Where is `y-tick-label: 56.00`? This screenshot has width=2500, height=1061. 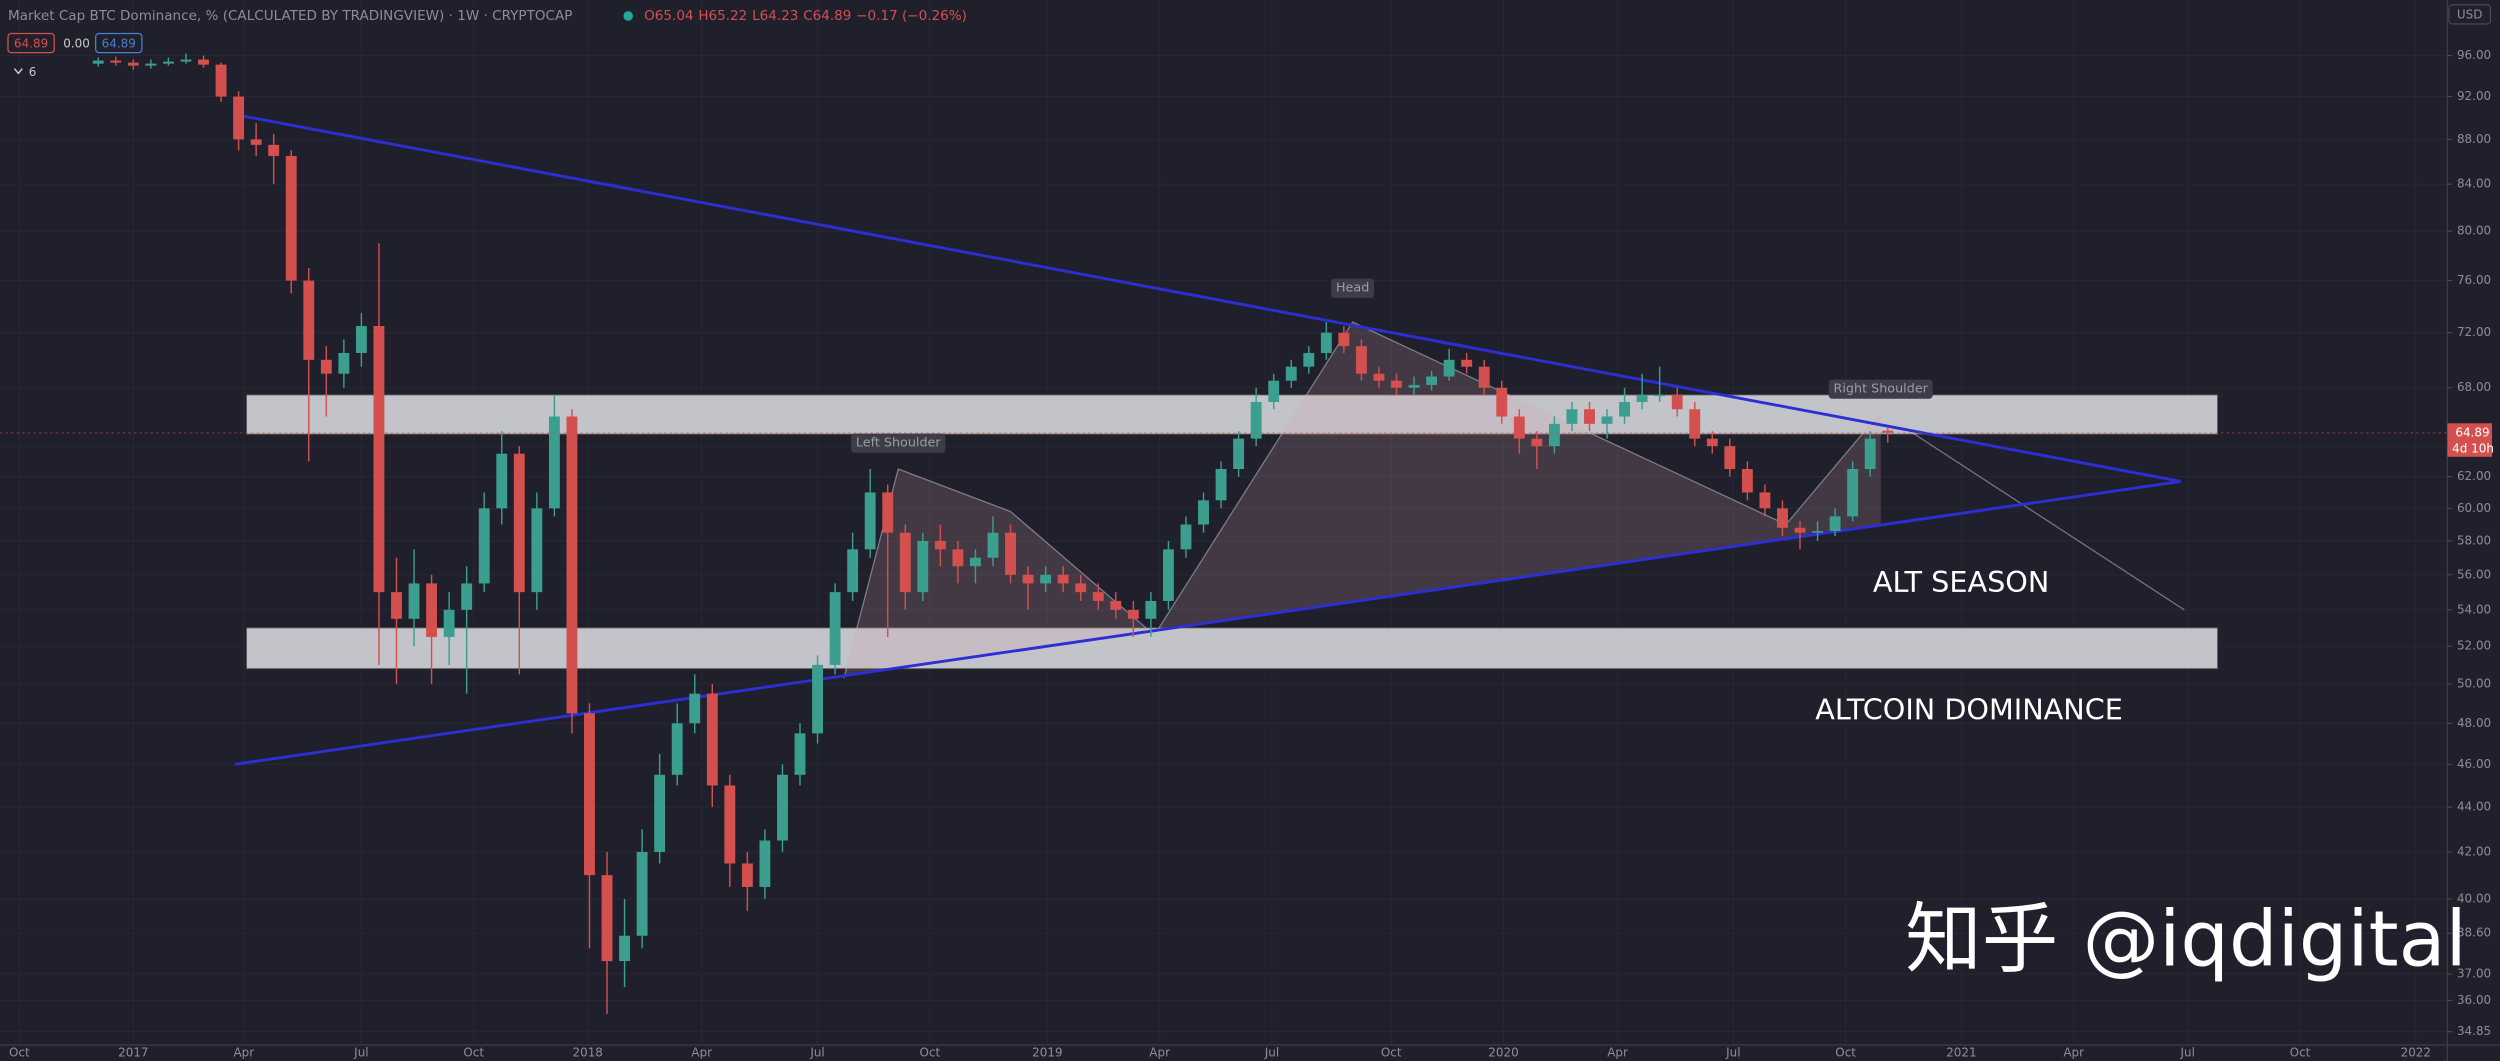
y-tick-label: 56.00 is located at coordinates (2474, 574).